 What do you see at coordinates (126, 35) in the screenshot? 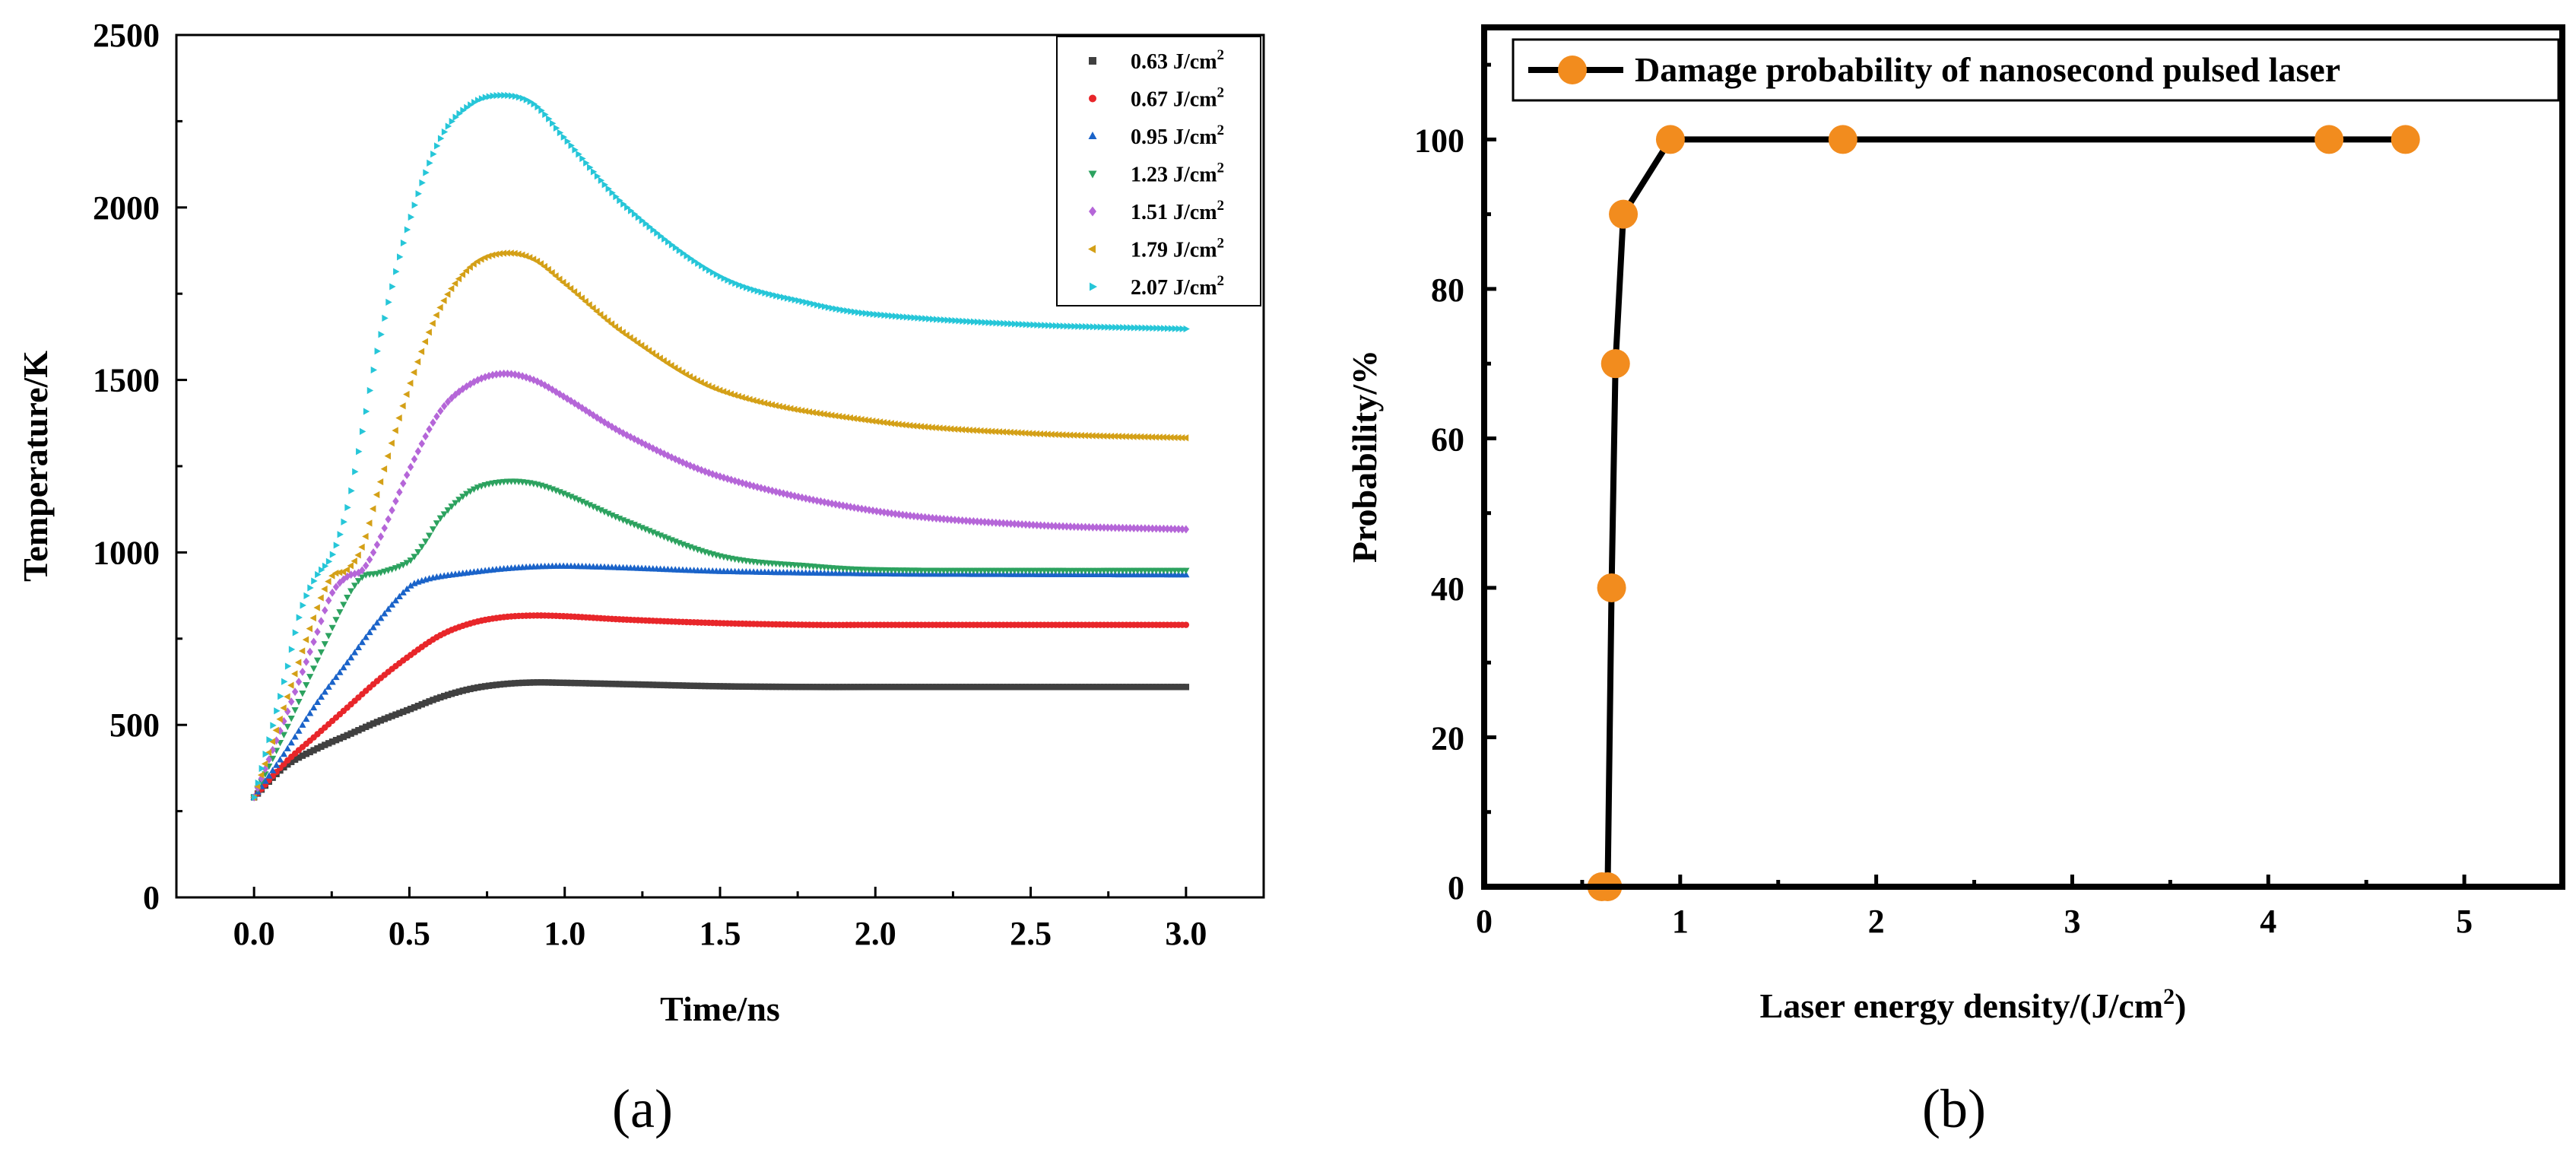
I see `y-tick-label: 2500` at bounding box center [126, 35].